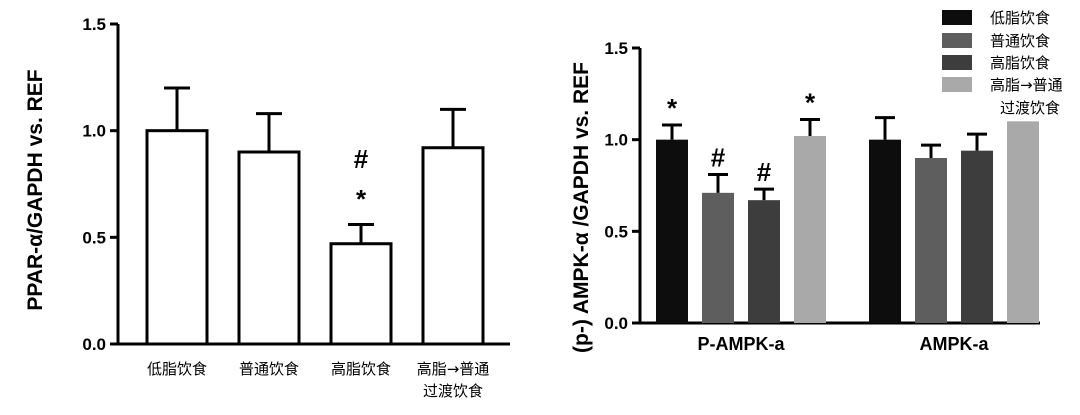 The height and width of the screenshot is (415, 1080). Describe the element at coordinates (361, 369) in the screenshot. I see `x-category-label: 高脂饮食` at that location.